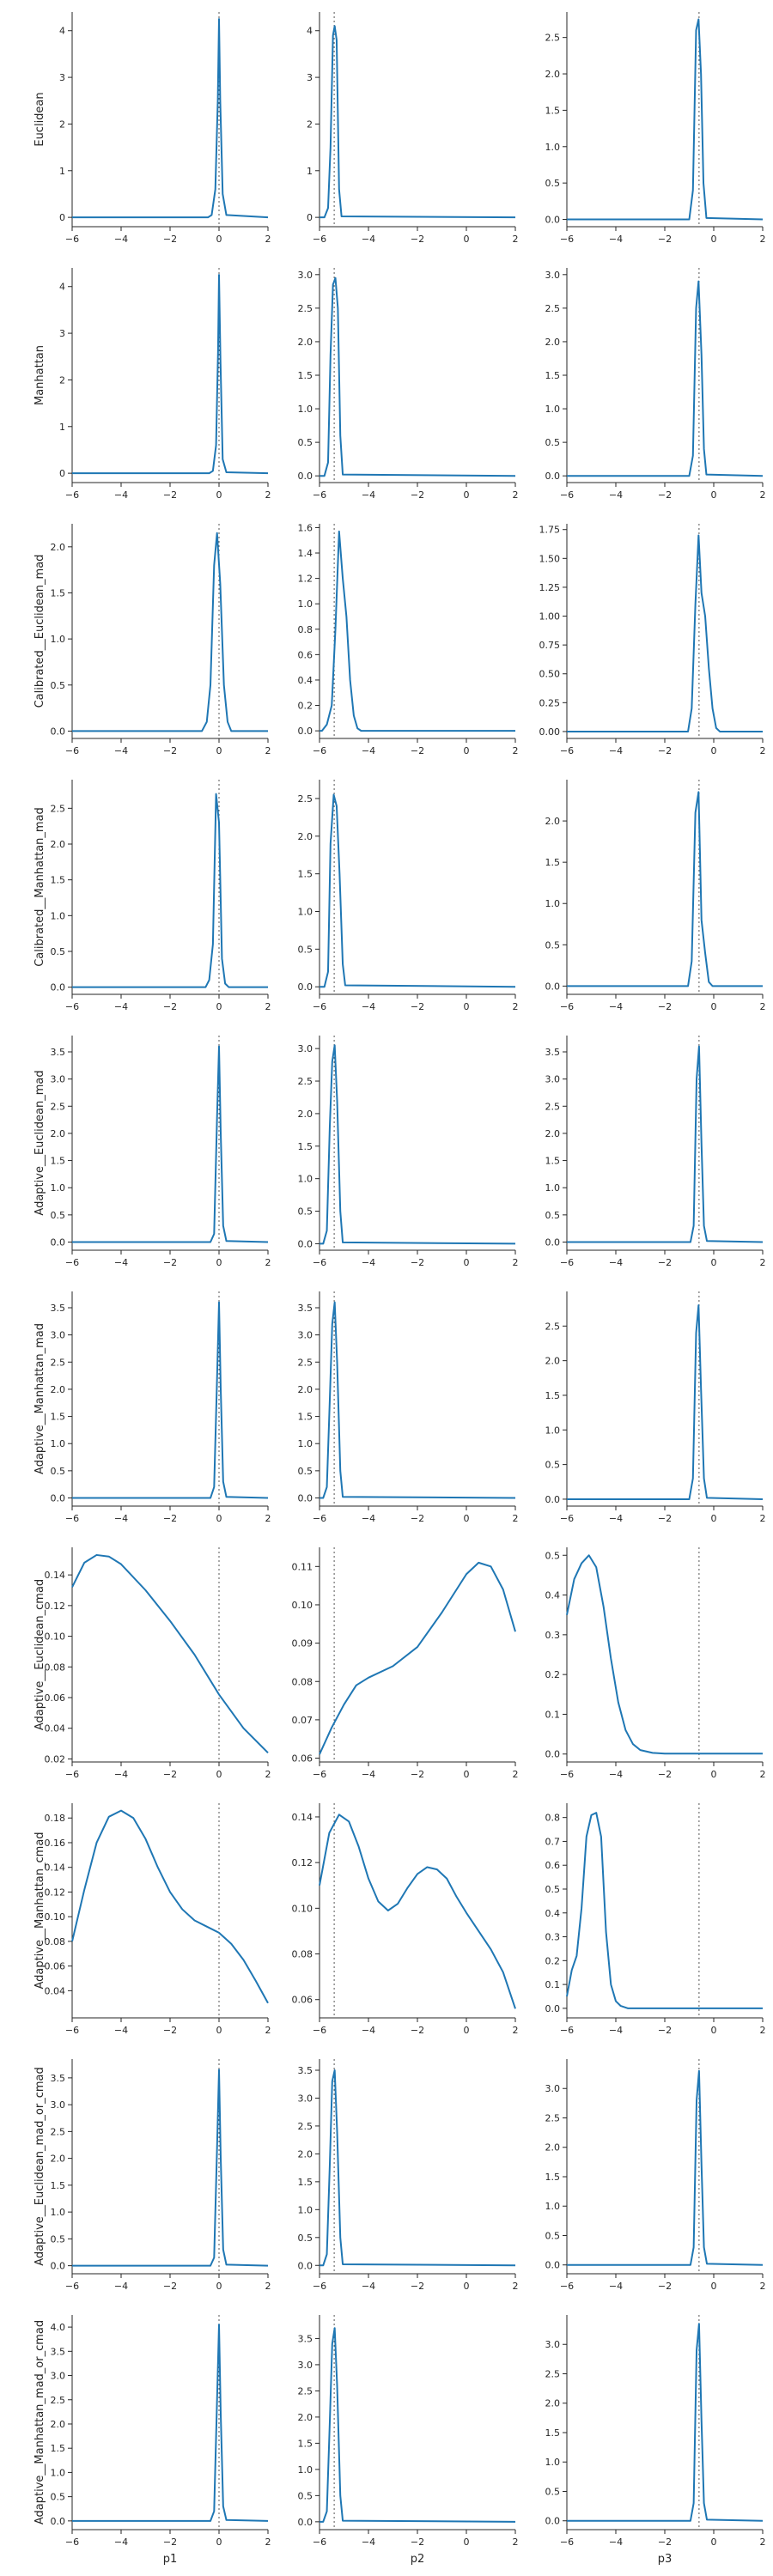  I want to click on y-tick-label: 0.08, so click(302, 1682).